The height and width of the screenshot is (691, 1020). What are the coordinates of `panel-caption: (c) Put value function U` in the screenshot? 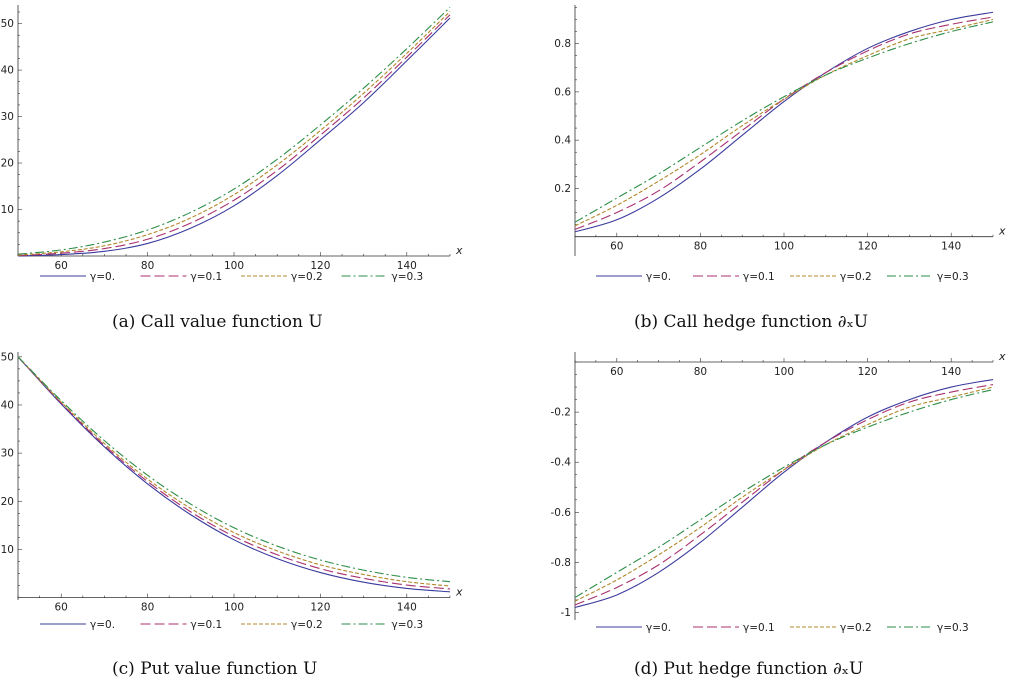 It's located at (214, 669).